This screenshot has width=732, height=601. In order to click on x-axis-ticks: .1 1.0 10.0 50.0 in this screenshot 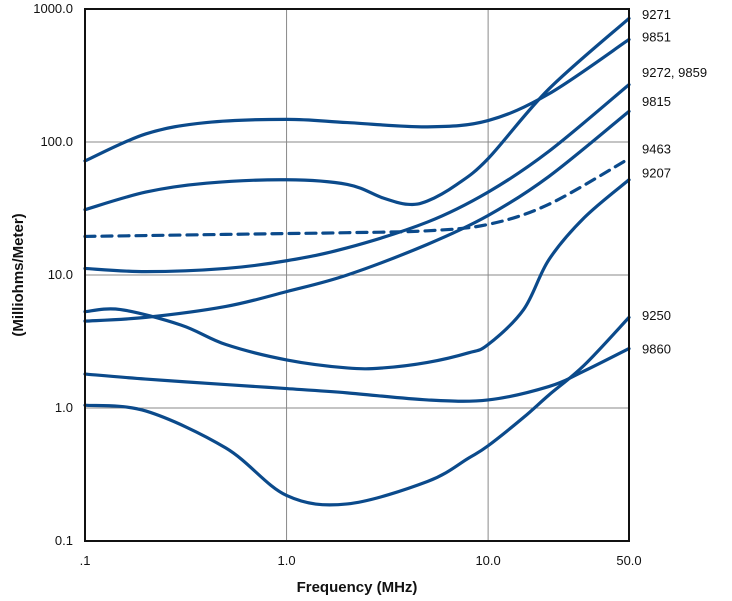, I will do `click(361, 560)`.